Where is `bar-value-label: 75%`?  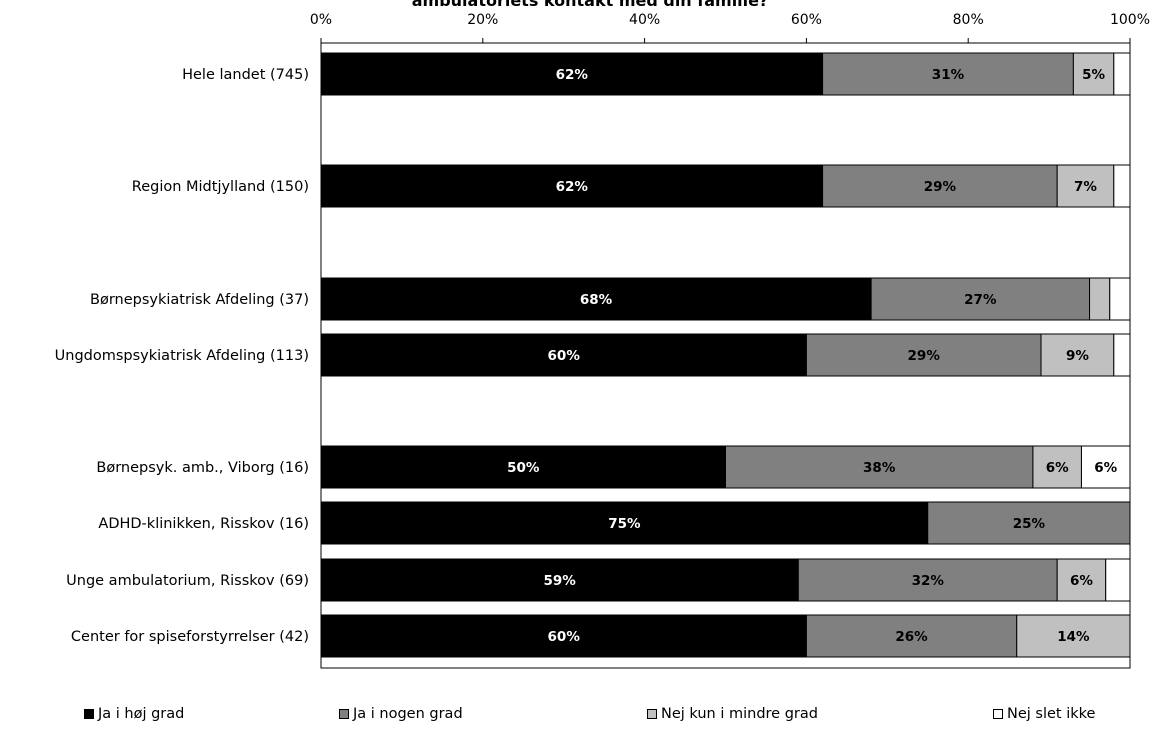
bar-value-label: 75% is located at coordinates (624, 524).